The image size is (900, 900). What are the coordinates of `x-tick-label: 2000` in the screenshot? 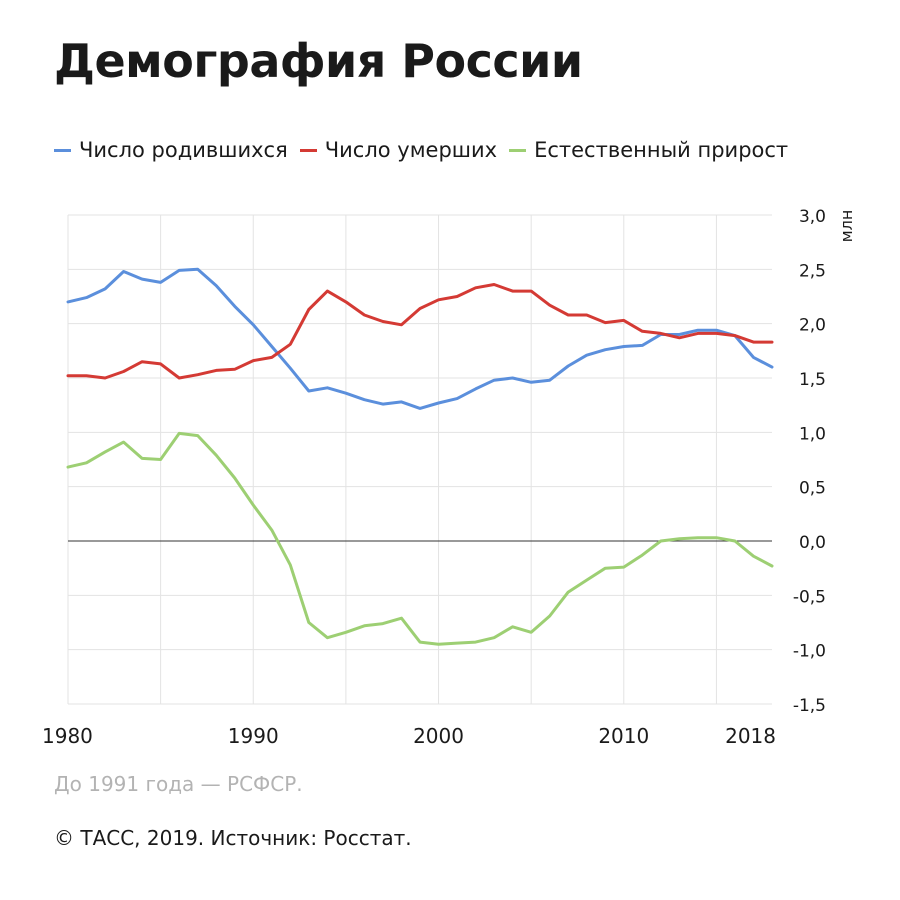 It's located at (438, 736).